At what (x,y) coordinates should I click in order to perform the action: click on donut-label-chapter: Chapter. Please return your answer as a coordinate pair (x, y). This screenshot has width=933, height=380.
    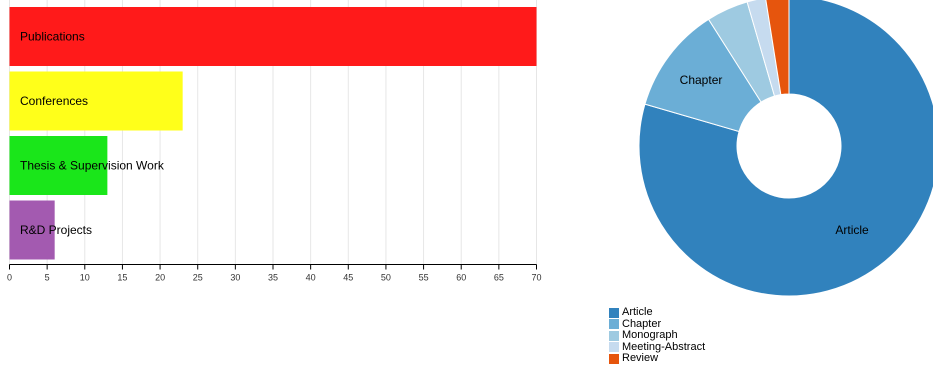
    Looking at the image, I should click on (701, 80).